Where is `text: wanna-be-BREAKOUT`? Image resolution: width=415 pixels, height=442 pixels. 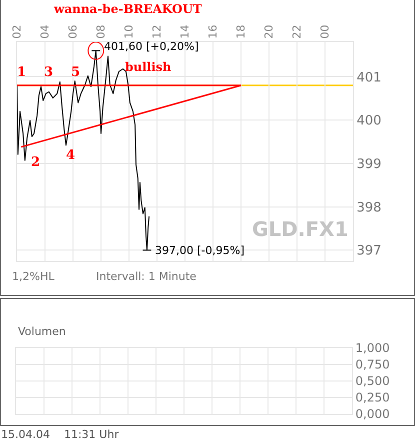
text: wanna-be-BREAKOUT is located at coordinates (127, 9).